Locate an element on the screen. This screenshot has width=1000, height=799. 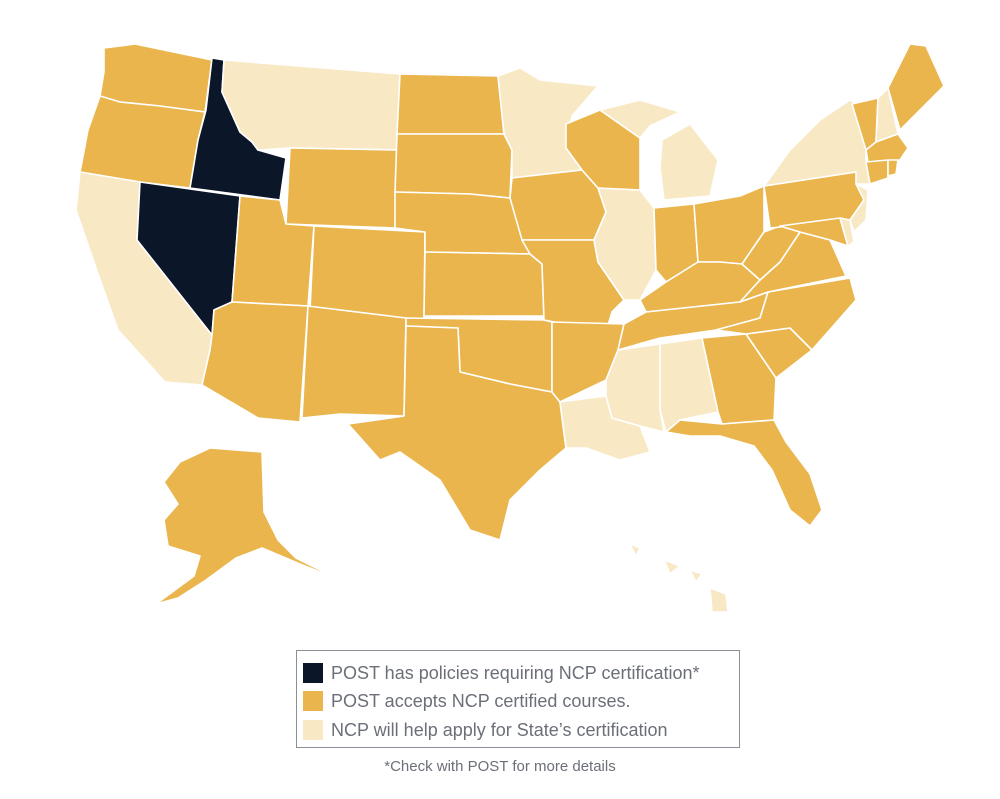
legend-swatch-requires is located at coordinates (313, 673).